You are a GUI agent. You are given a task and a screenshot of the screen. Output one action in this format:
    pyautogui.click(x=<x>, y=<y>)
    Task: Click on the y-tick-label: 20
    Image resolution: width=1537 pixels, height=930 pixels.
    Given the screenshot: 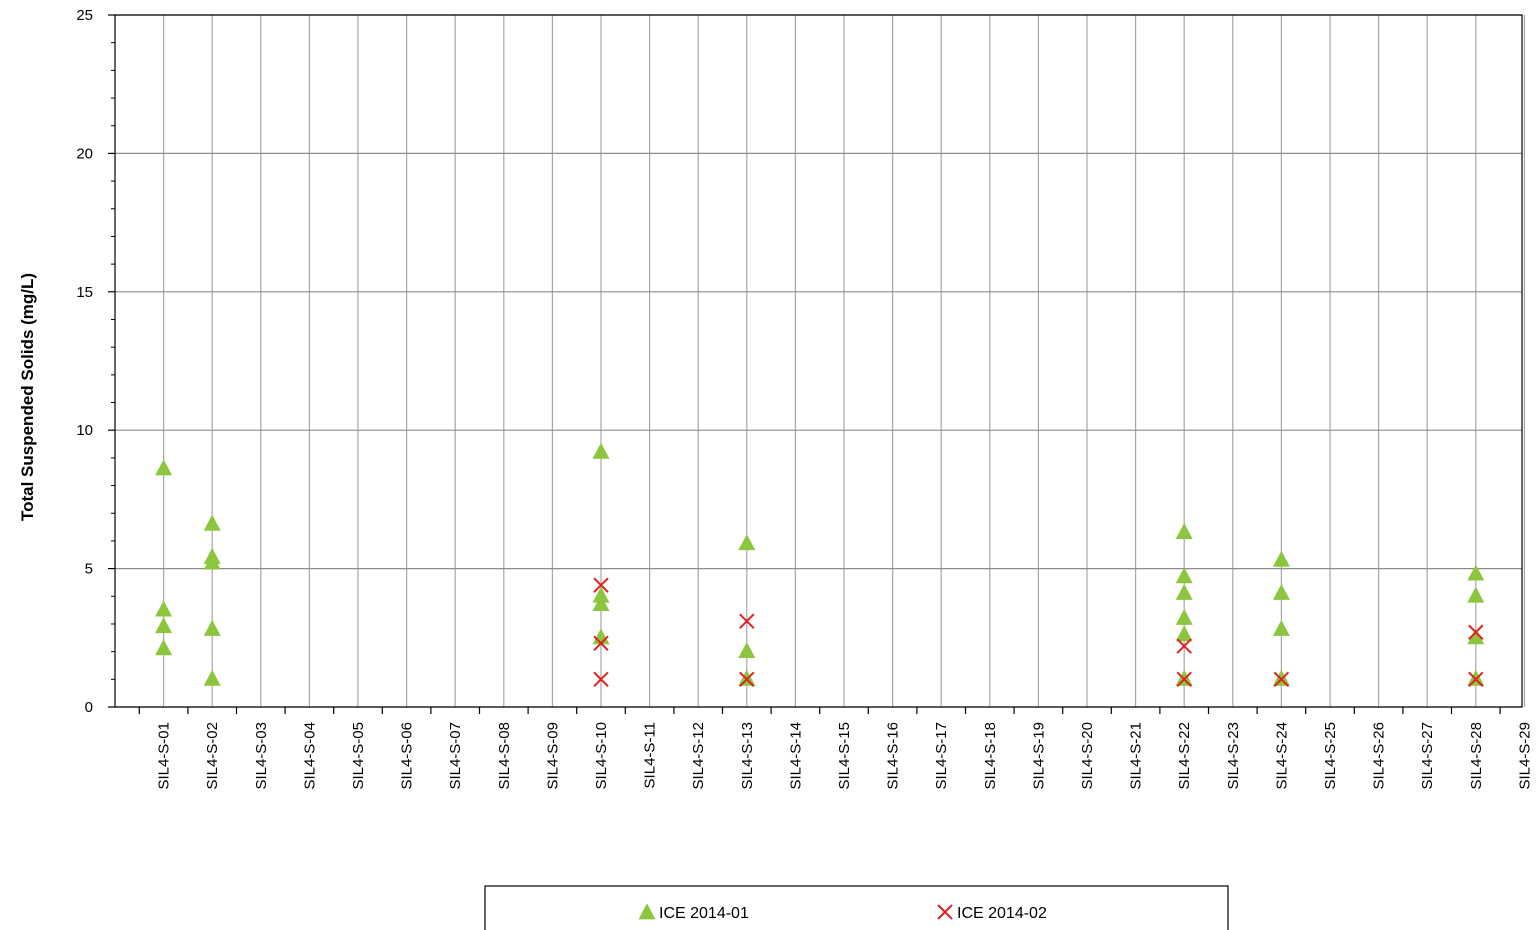 What is the action you would take?
    pyautogui.click(x=84, y=153)
    